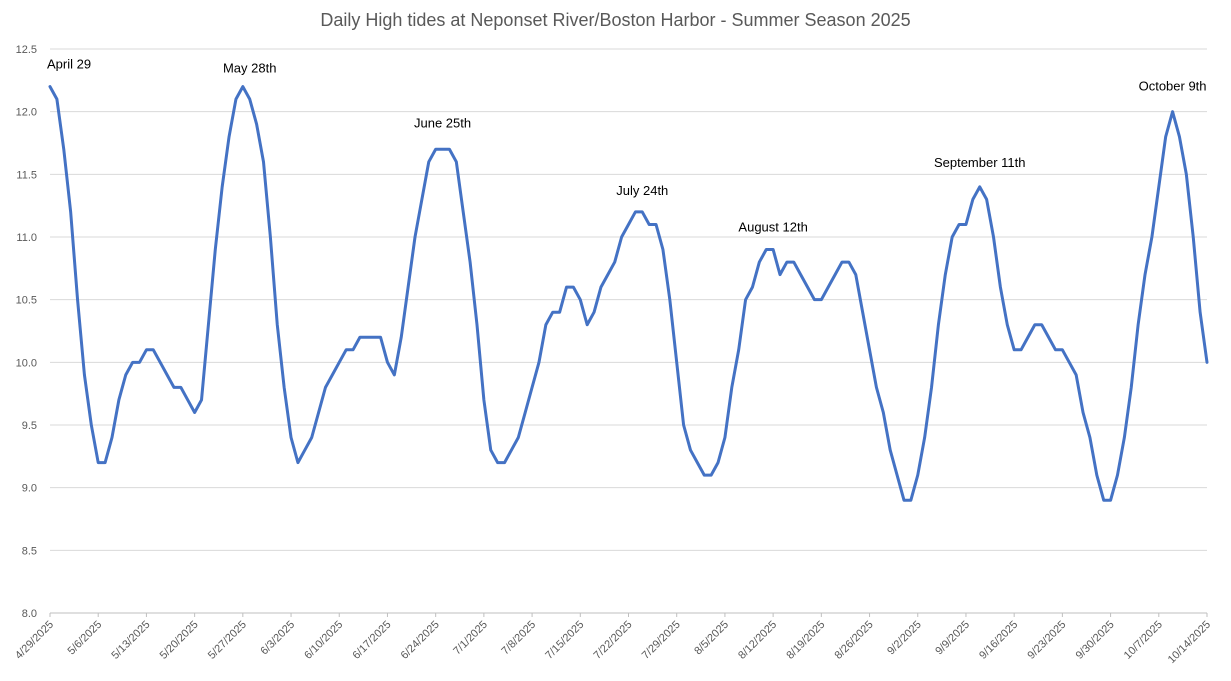  Describe the element at coordinates (998, 640) in the screenshot. I see `x-tick-label: 9/16/2025` at that location.